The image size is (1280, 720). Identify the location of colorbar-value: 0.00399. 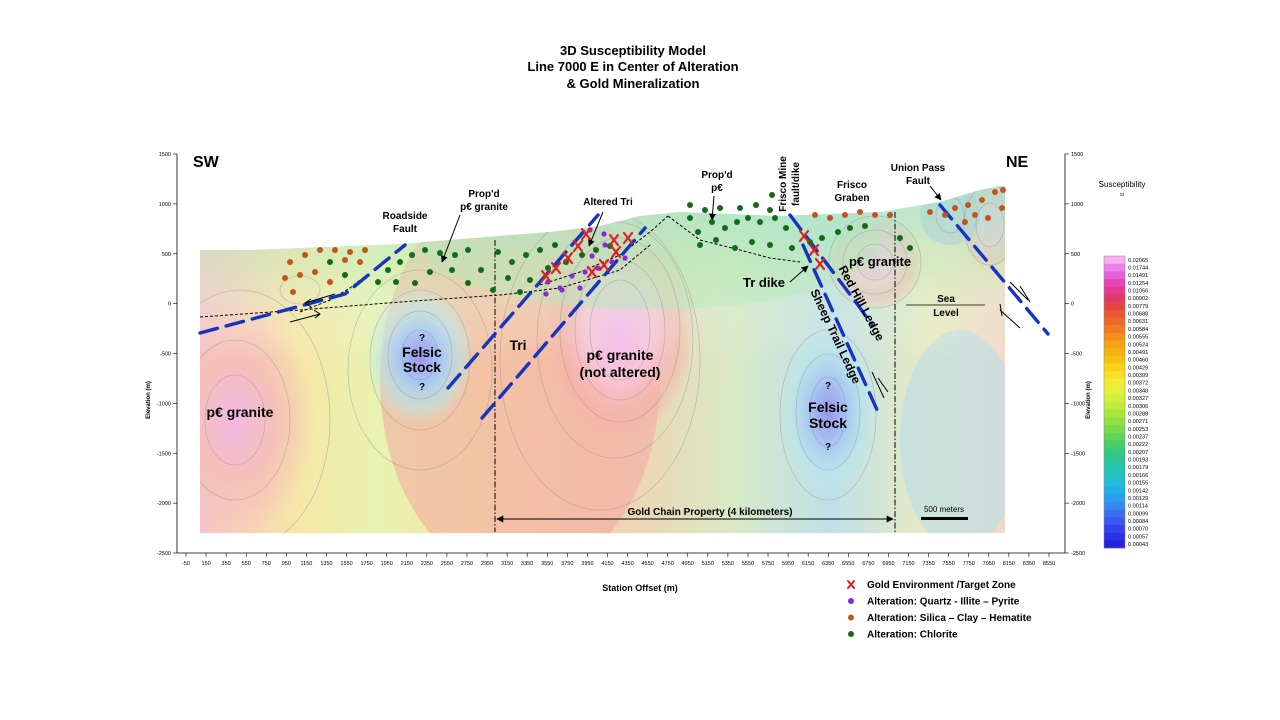
(1138, 376).